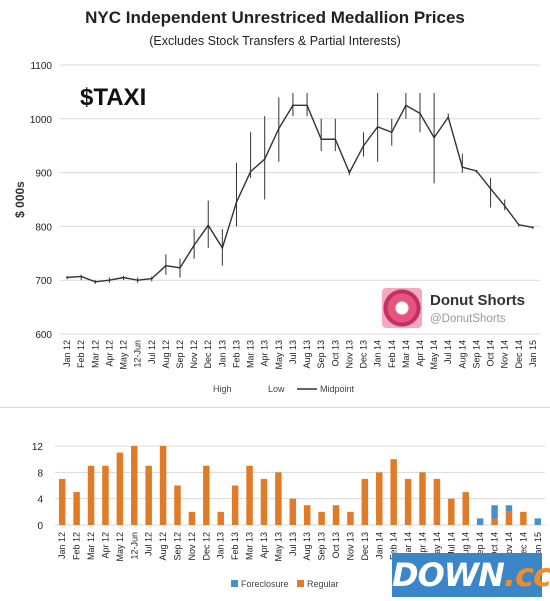 This screenshot has width=550, height=601. I want to click on x-tick-label: Feb 14, so click(392, 354).